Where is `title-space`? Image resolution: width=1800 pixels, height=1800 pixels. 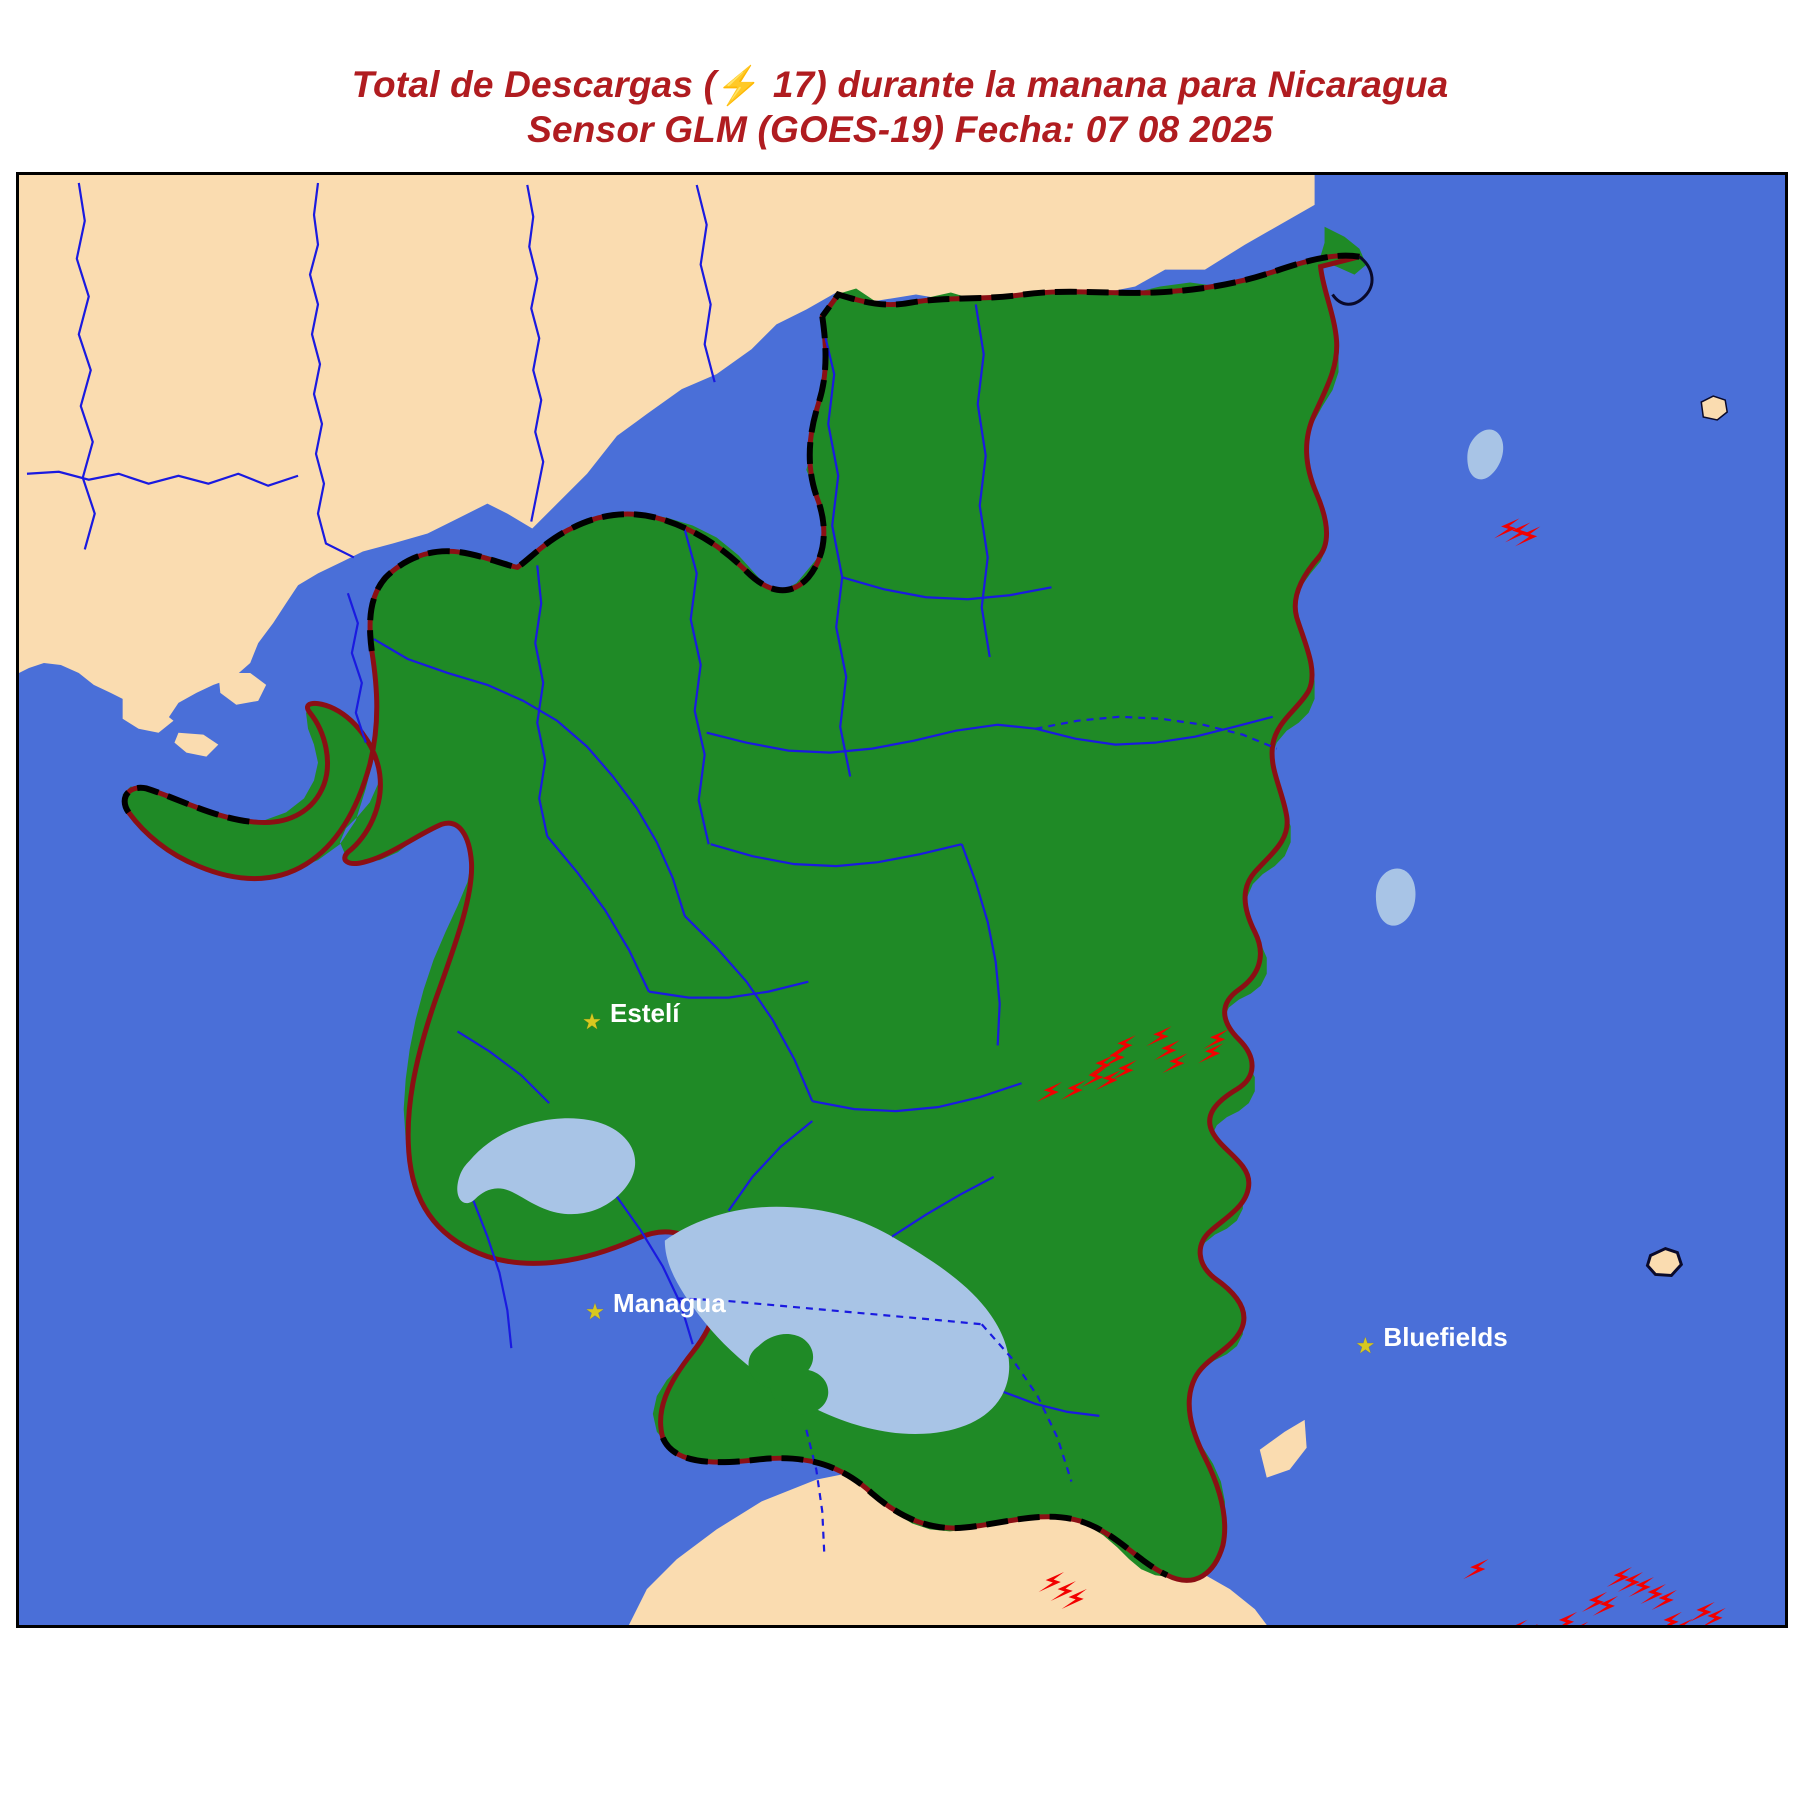 title-space is located at coordinates (767, 84).